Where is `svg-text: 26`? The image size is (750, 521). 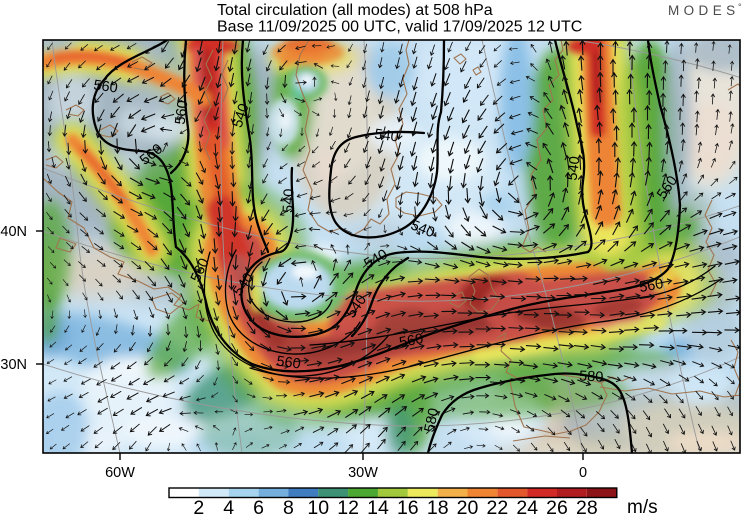
svg-text: 26 is located at coordinates (557, 506).